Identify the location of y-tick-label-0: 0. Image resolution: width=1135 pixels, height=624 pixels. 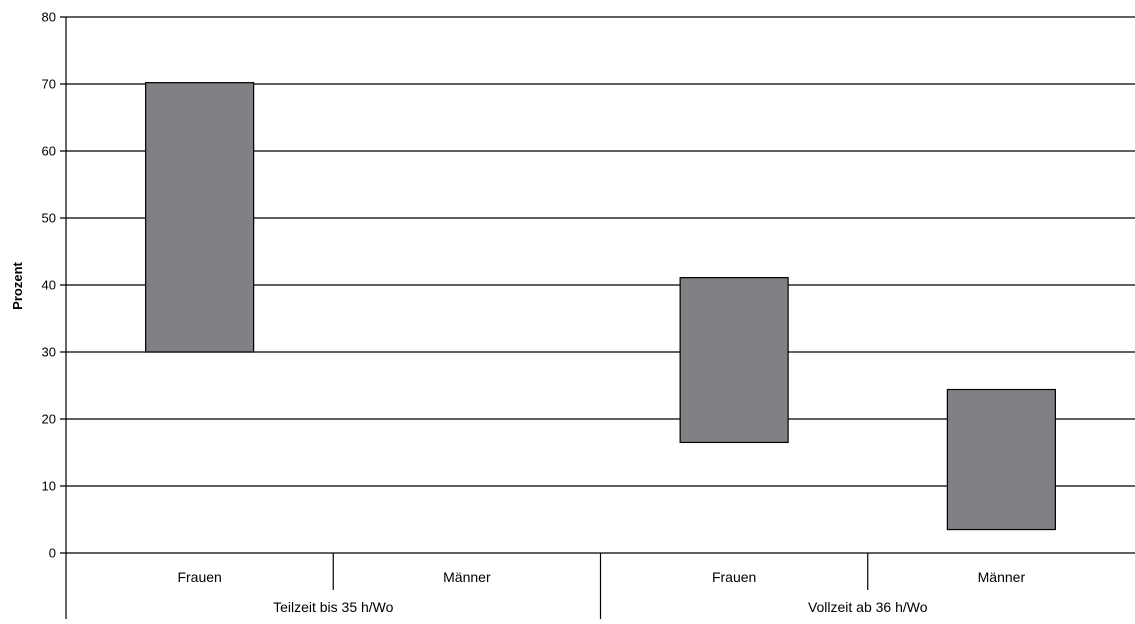
(52, 553).